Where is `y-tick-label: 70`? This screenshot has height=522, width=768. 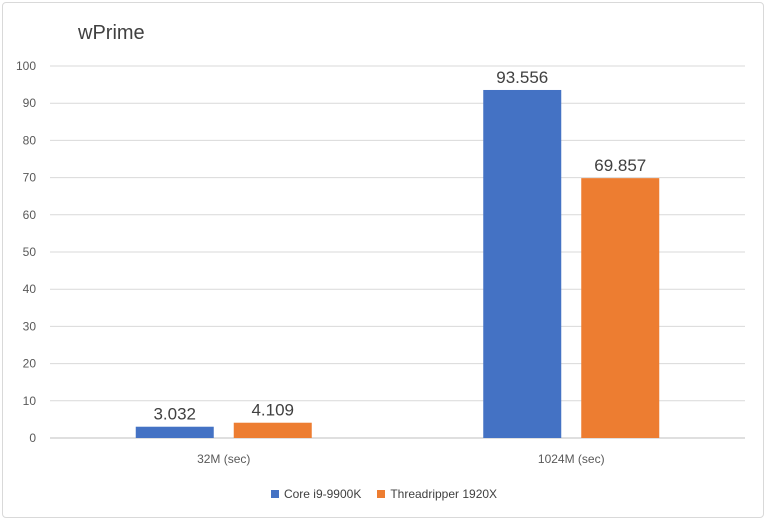 y-tick-label: 70 is located at coordinates (30, 178).